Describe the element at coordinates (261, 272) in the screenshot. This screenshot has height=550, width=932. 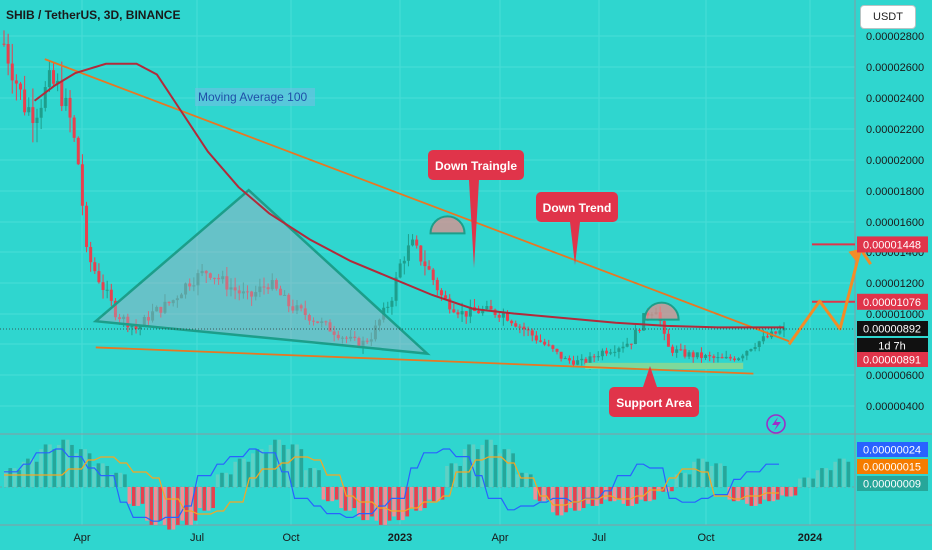
I see `triangle-shape` at that location.